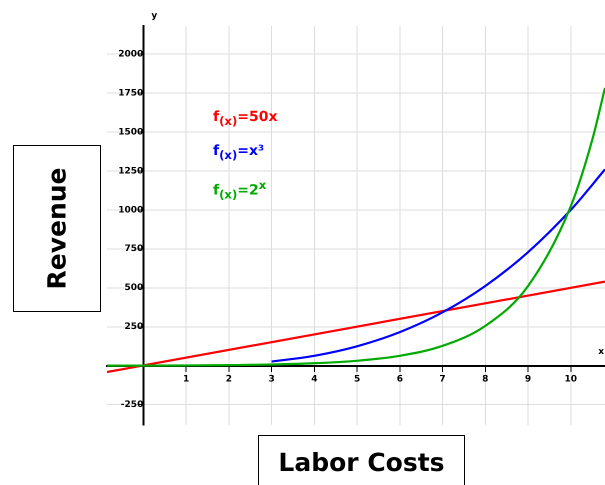 The width and height of the screenshot is (605, 485). Describe the element at coordinates (131, 210) in the screenshot. I see `y-tick-label: 1000` at that location.